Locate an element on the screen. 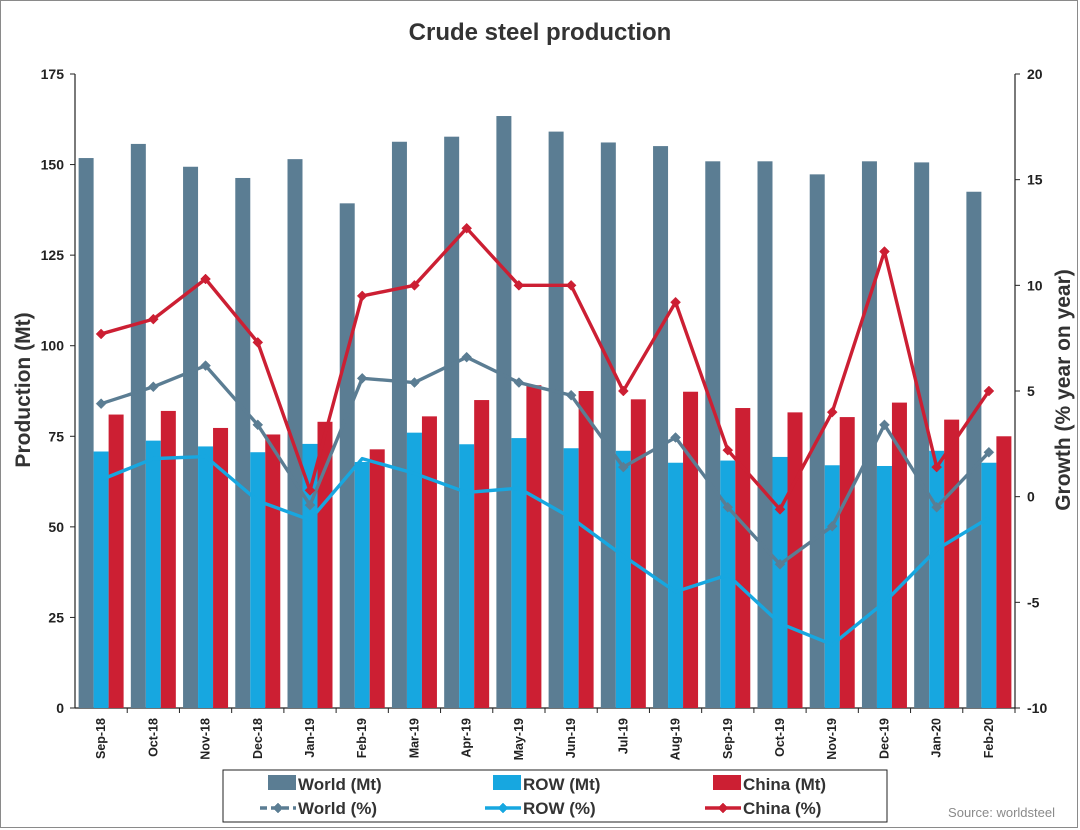 The width and height of the screenshot is (1080, 830). legend-label: China (Mt) is located at coordinates (784, 784).